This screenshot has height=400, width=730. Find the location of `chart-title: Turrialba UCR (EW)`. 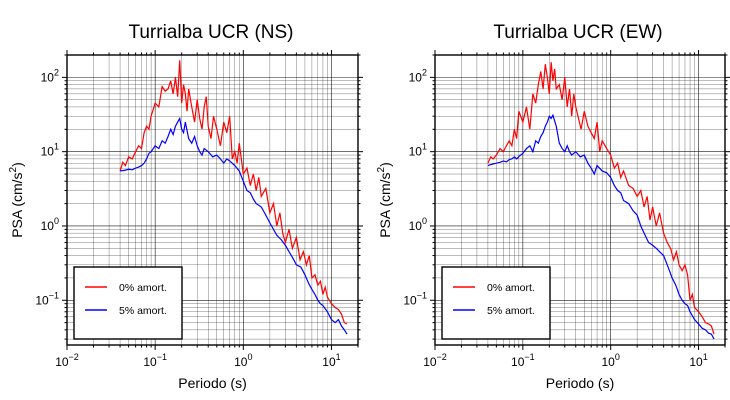

chart-title: Turrialba UCR (EW) is located at coordinates (577, 32).